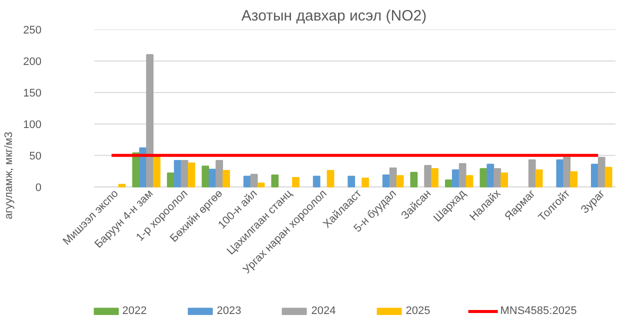 The image size is (644, 327). Describe the element at coordinates (334, 16) in the screenshot. I see `chart-title: Азотын давхар исэл (NO2)` at that location.